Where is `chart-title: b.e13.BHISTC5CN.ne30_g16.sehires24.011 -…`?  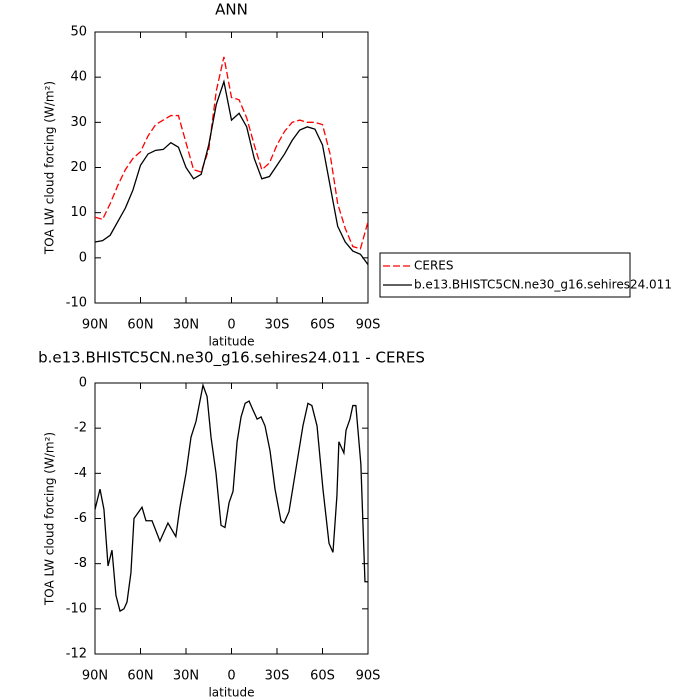 chart-title: b.e13.BHISTC5CN.ne30_g16.sehires24.011 -… is located at coordinates (231, 358).